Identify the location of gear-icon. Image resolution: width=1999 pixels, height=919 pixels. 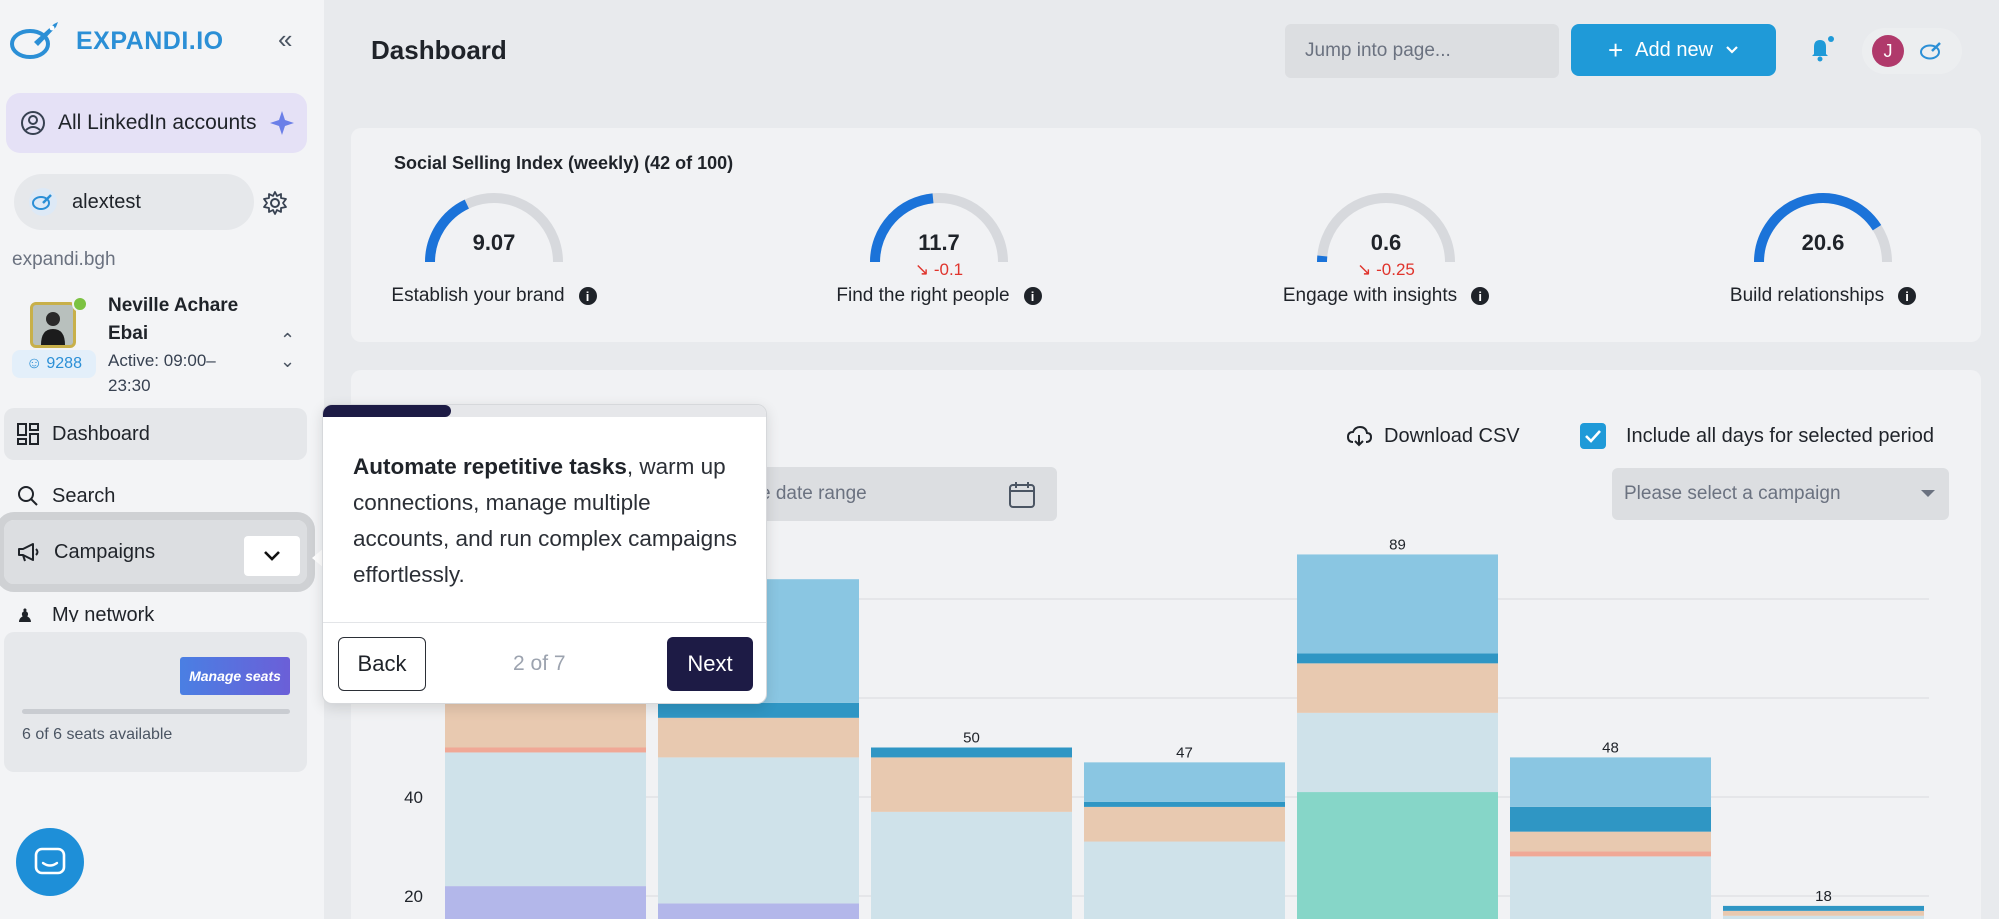
(275, 205).